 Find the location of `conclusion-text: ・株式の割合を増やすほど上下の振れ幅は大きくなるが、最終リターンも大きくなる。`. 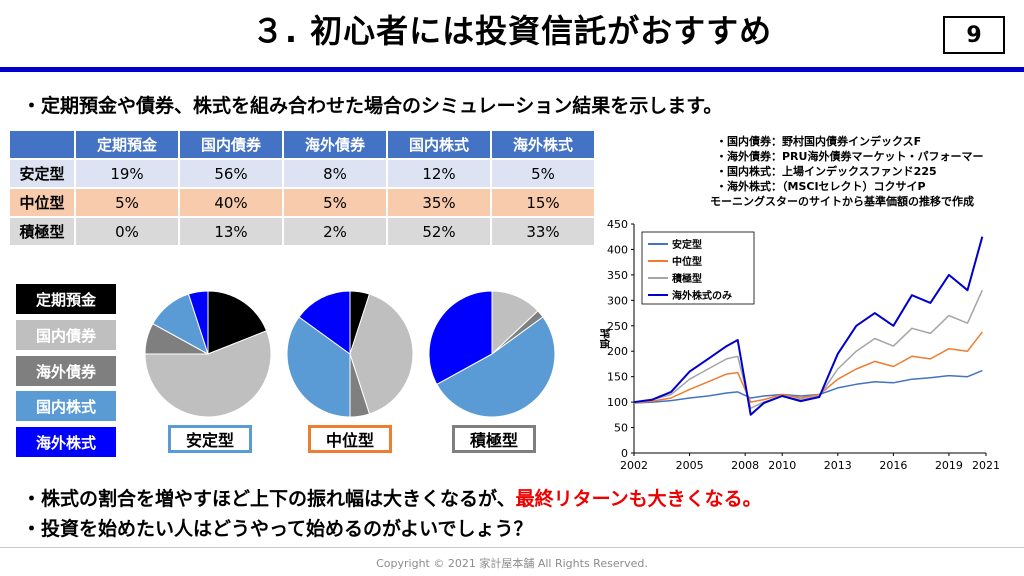

conclusion-text: ・株式の割合を増やすほど上下の振れ幅は大きくなるが、最終リターンも大きくなる。 is located at coordinates (392, 497).